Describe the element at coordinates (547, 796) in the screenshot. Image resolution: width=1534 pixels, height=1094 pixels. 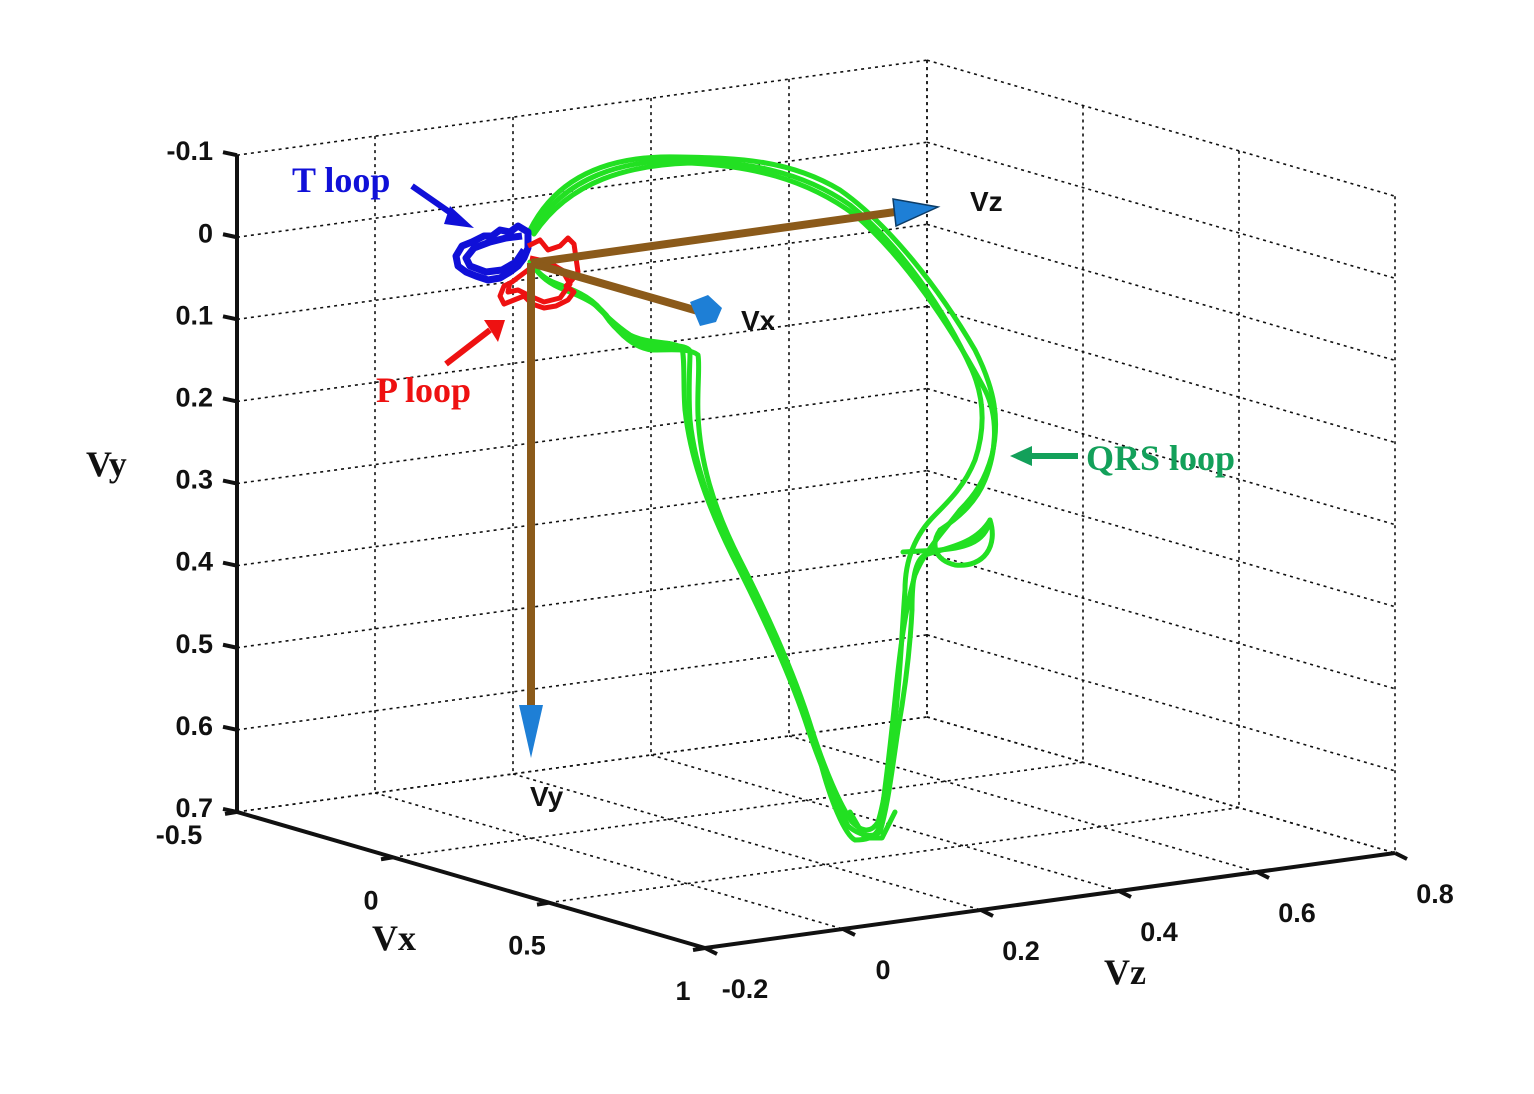
I see `vy-arrow-label: Vy` at that location.